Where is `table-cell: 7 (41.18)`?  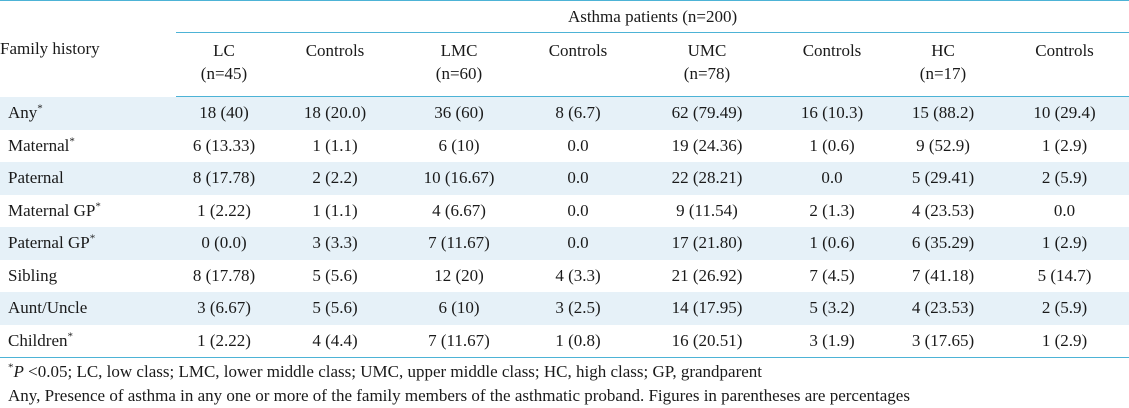
table-cell: 7 (41.18) is located at coordinates (943, 275).